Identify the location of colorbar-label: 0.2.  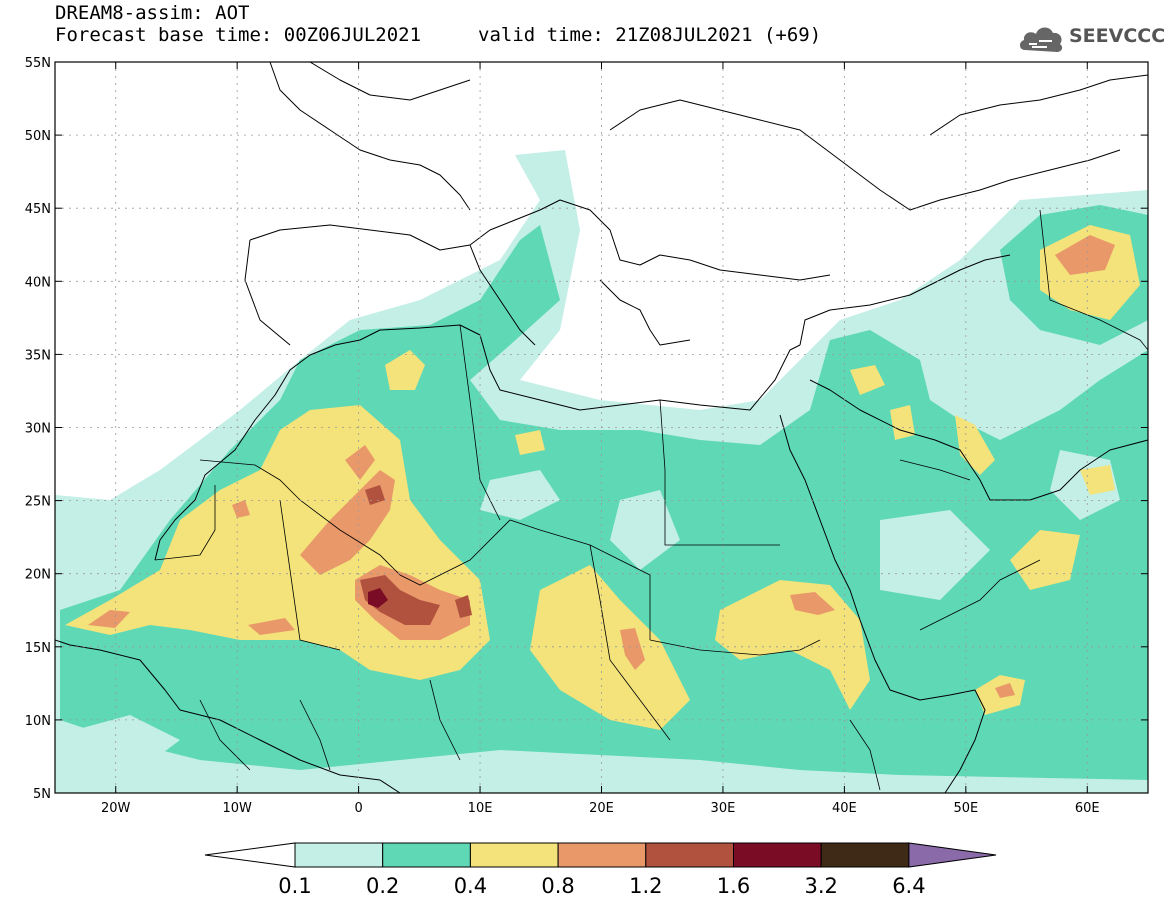
(382, 886).